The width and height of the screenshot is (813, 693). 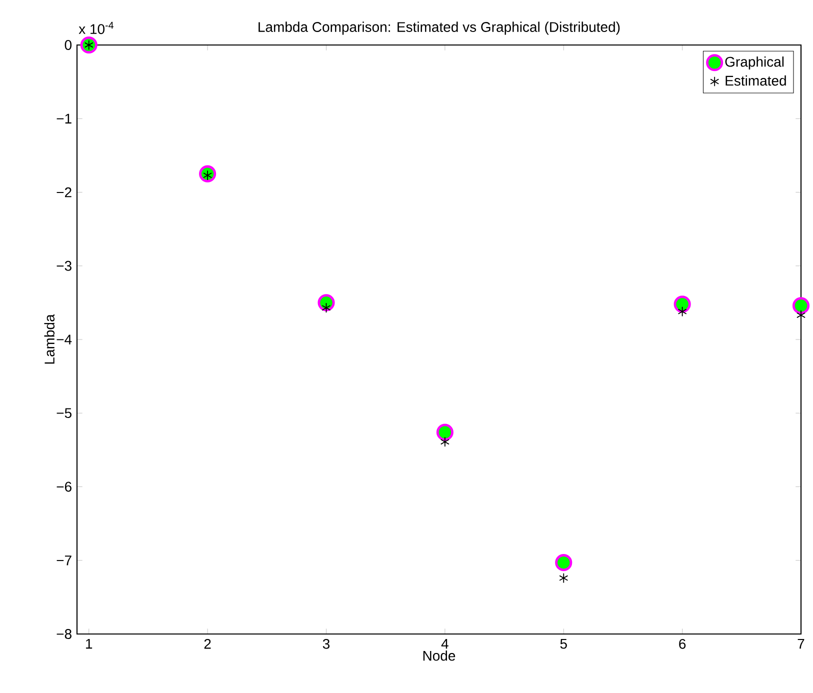 What do you see at coordinates (64, 339) in the screenshot?
I see `y-tick-label: −4` at bounding box center [64, 339].